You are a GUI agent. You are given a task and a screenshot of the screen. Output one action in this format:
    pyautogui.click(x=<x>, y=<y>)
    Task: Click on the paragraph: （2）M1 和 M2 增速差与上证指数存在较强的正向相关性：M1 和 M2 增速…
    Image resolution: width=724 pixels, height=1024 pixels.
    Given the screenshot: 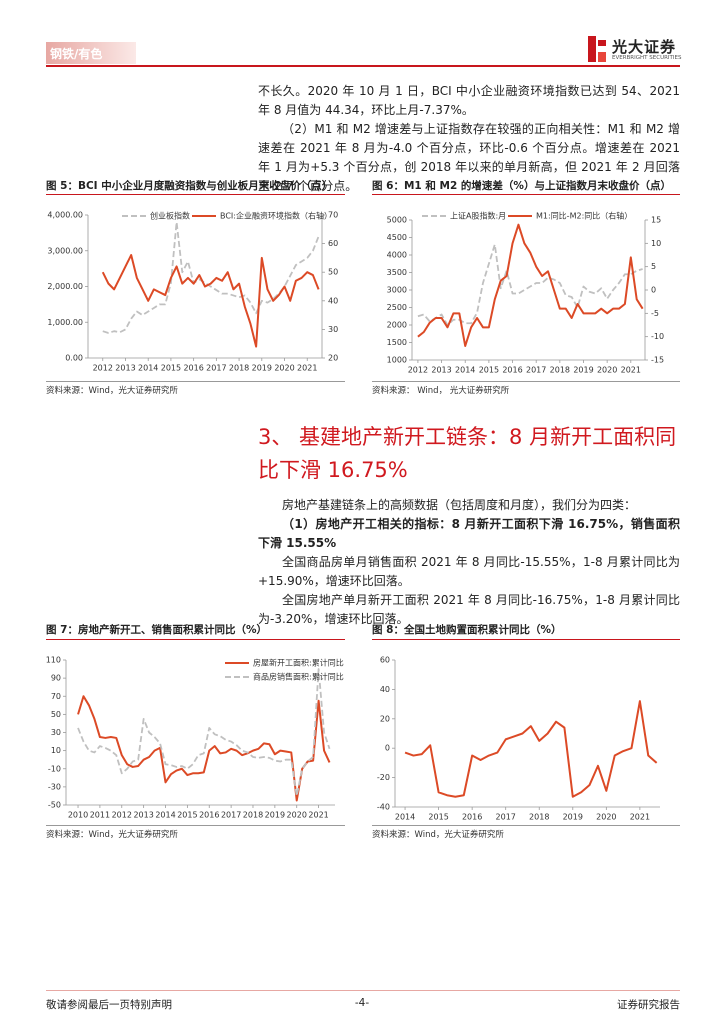 What is the action you would take?
    pyautogui.click(x=469, y=157)
    